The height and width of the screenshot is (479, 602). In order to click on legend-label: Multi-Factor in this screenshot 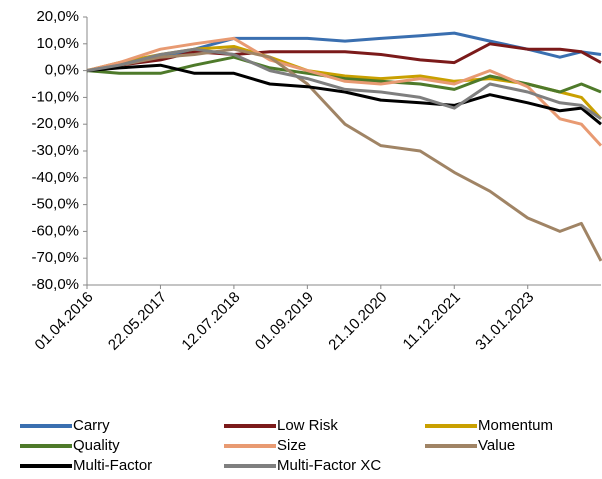, I will do `click(112, 465)`.